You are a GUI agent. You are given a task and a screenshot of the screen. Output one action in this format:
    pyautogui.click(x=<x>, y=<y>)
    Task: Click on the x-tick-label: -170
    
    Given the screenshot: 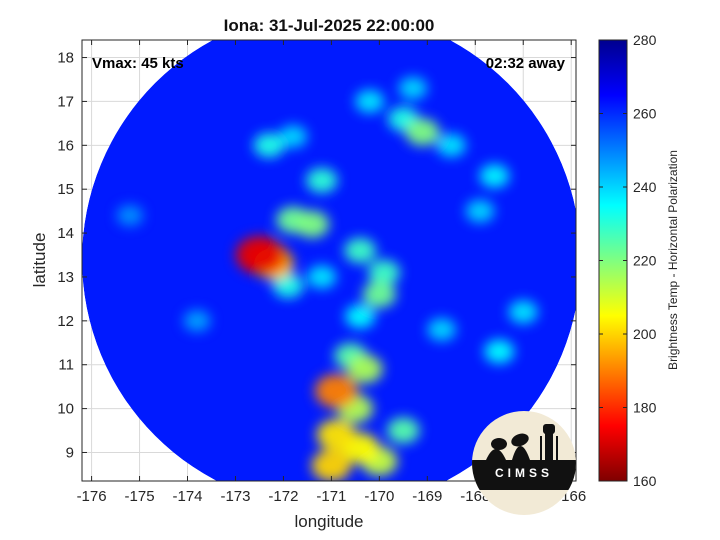 What is the action you would take?
    pyautogui.click(x=379, y=496)
    